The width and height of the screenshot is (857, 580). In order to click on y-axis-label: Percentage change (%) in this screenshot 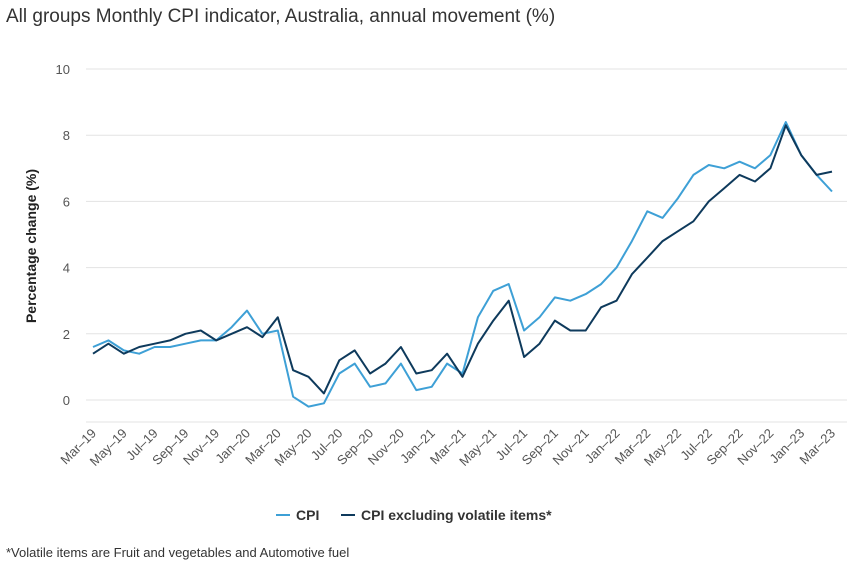, I will do `click(31, 246)`.